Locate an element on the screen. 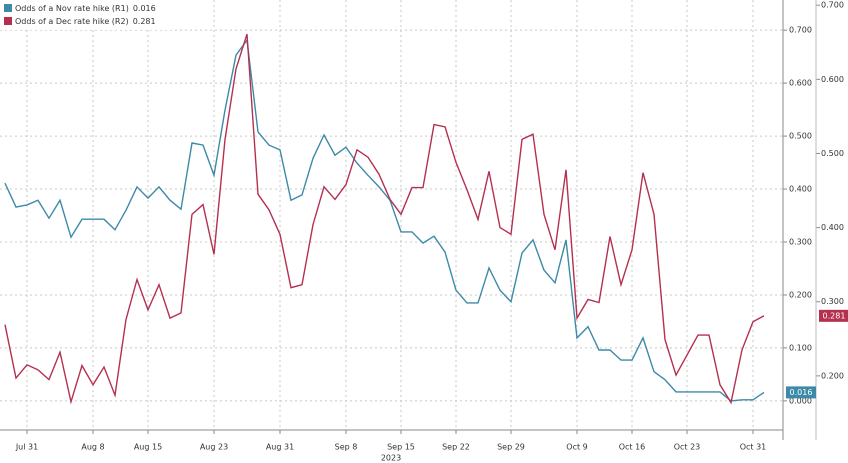  y2-tick-label: 0.400 is located at coordinates (832, 227).